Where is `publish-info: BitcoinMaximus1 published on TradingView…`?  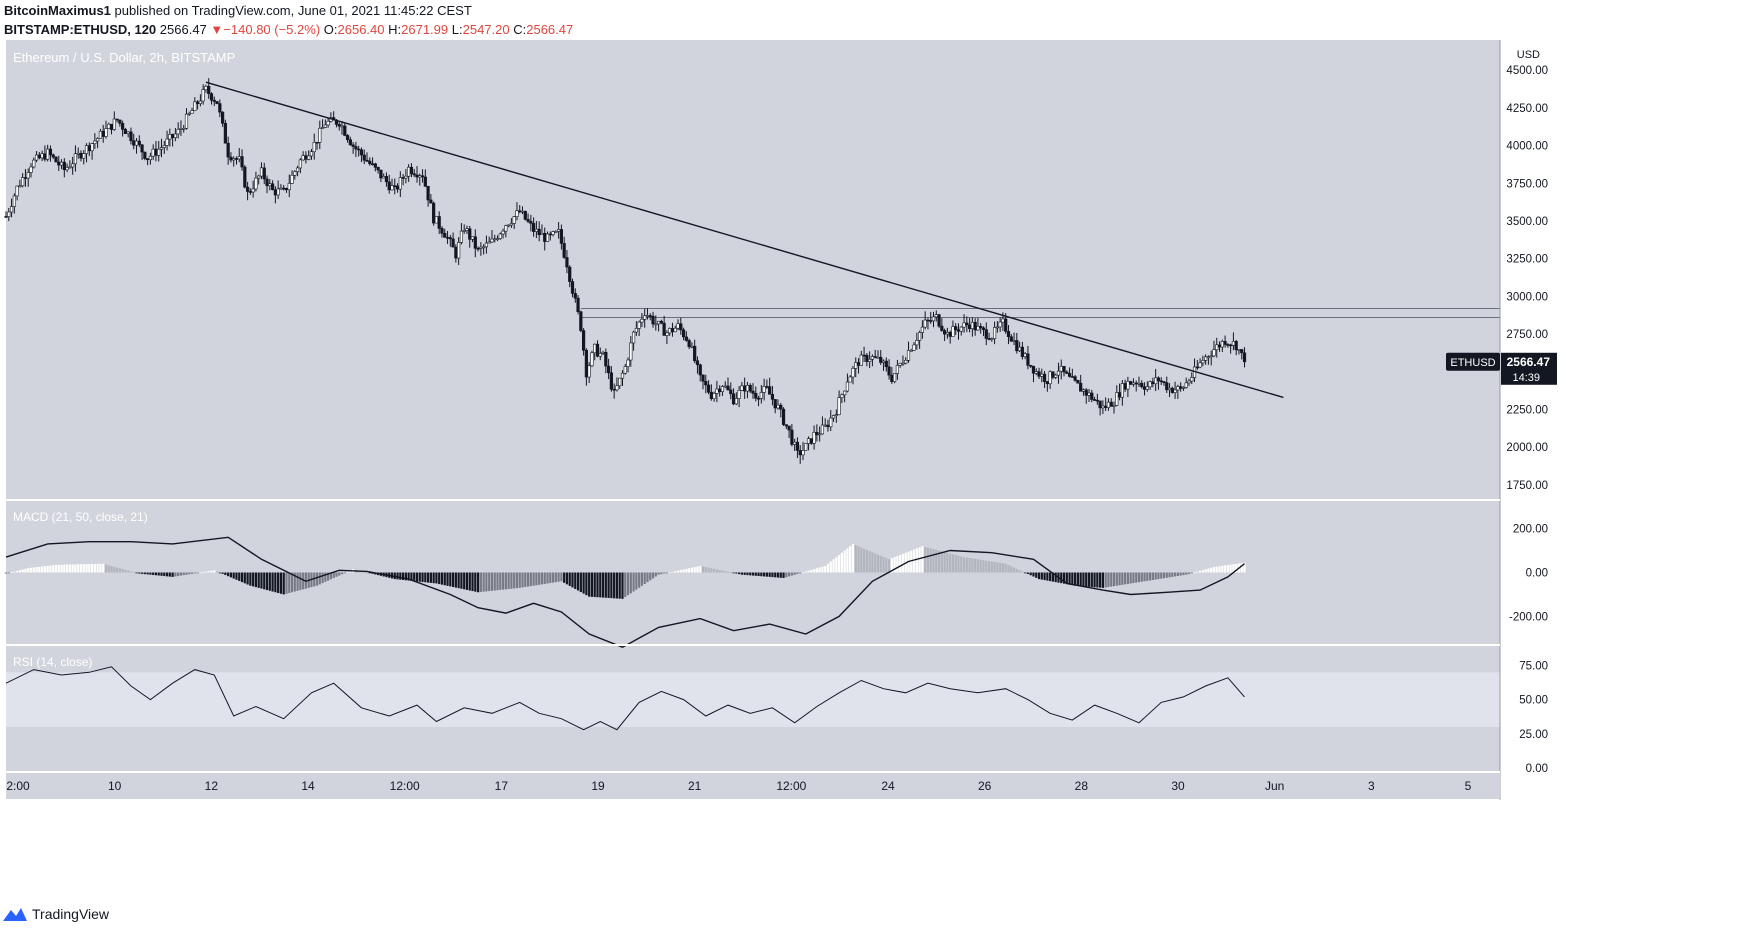
publish-info: BitcoinMaximus1 published on TradingView… is located at coordinates (238, 10).